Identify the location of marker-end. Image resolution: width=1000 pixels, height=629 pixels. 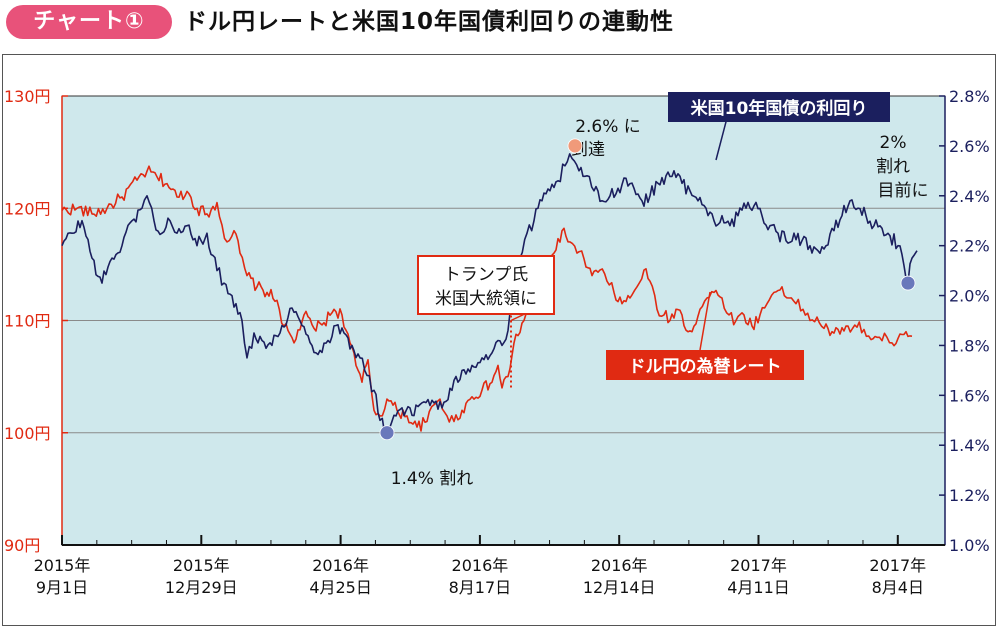
(908, 283).